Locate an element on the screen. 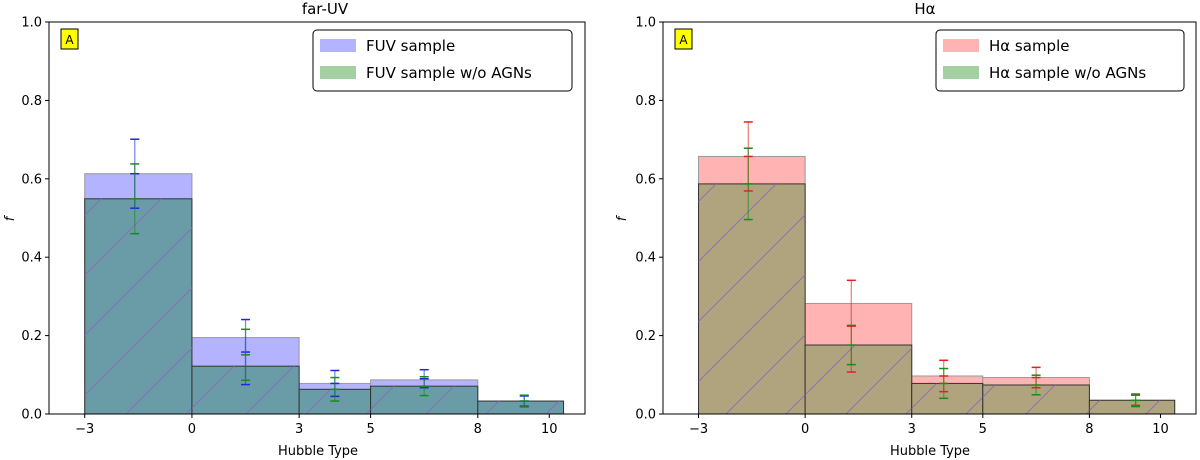  legend-label-fuv-sample-wo-agns: FUV sample w/o AGNs is located at coordinates (449, 73).